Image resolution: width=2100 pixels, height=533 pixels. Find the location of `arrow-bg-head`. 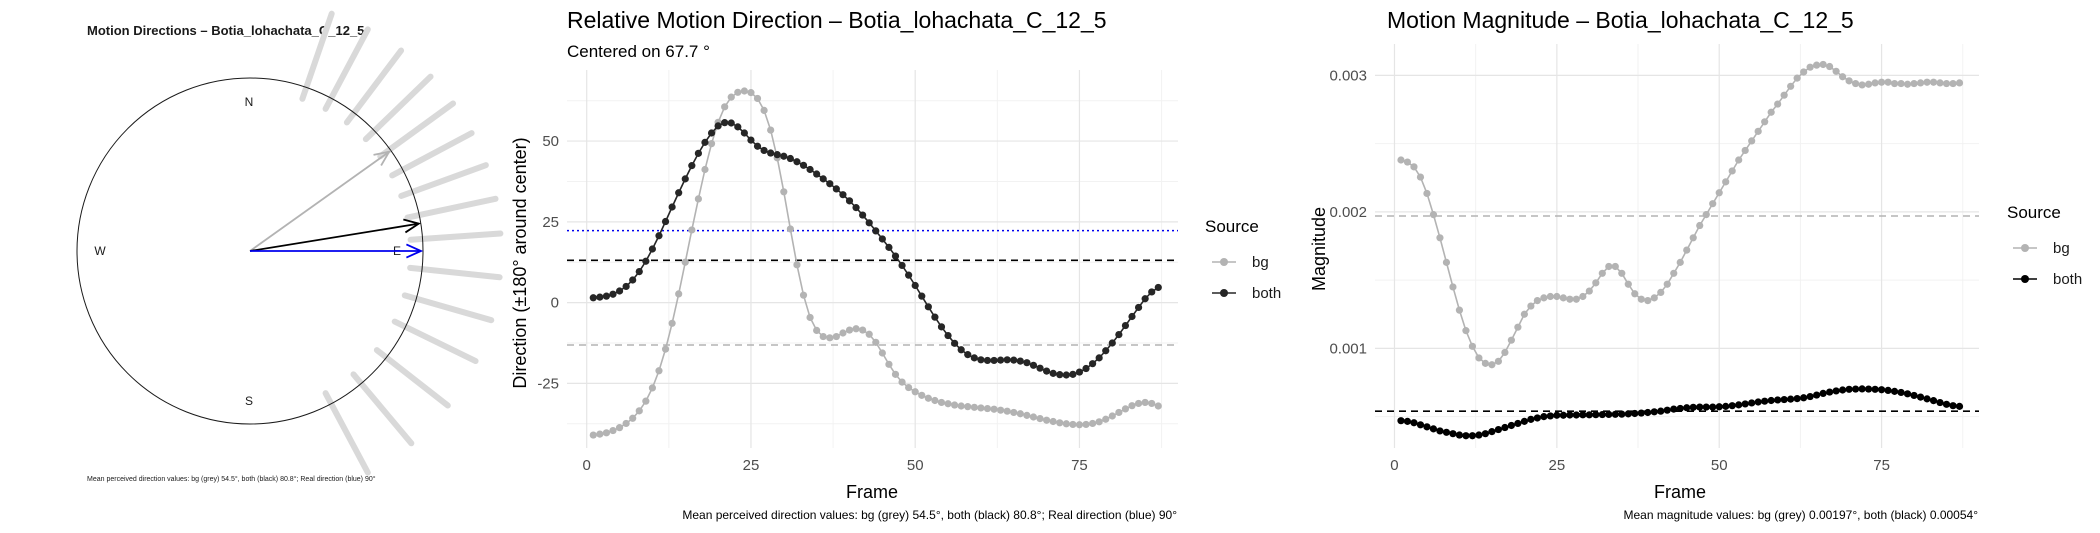

arrow-bg-head is located at coordinates (382, 158).